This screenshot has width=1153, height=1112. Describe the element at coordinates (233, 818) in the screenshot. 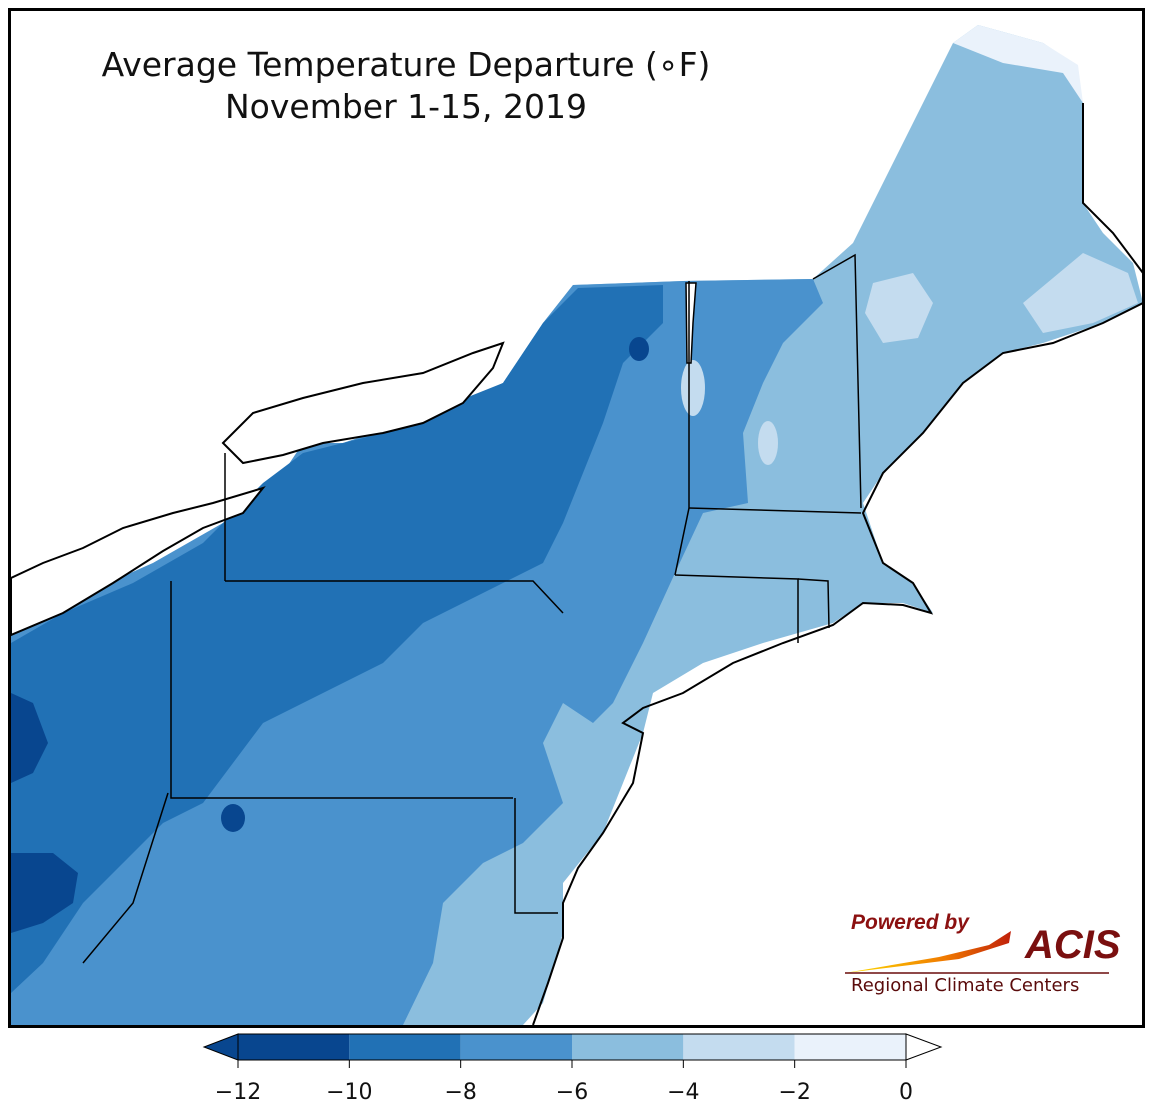

I see `region-very-cold-pa` at that location.